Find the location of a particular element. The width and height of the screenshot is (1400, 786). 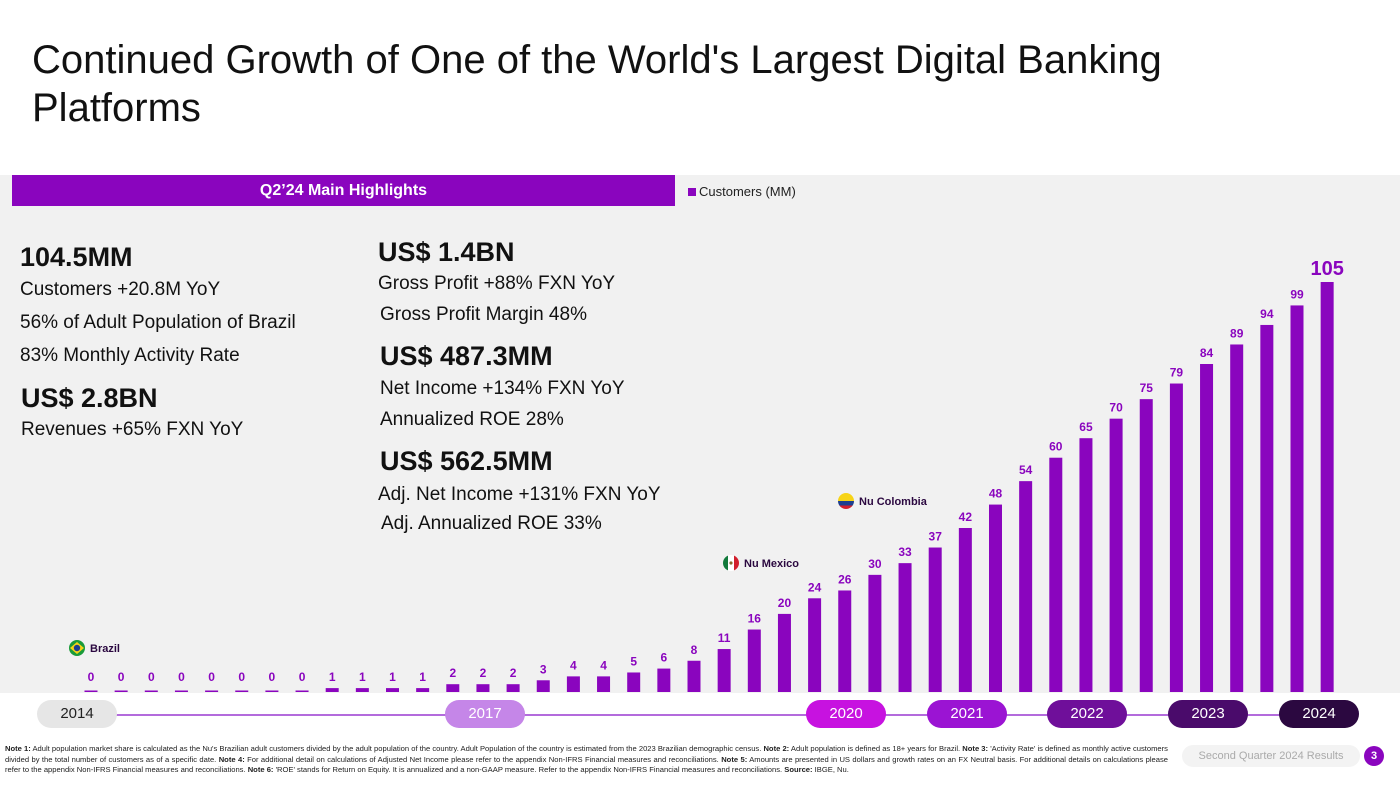

bar-value-label: 8 is located at coordinates (694, 650).